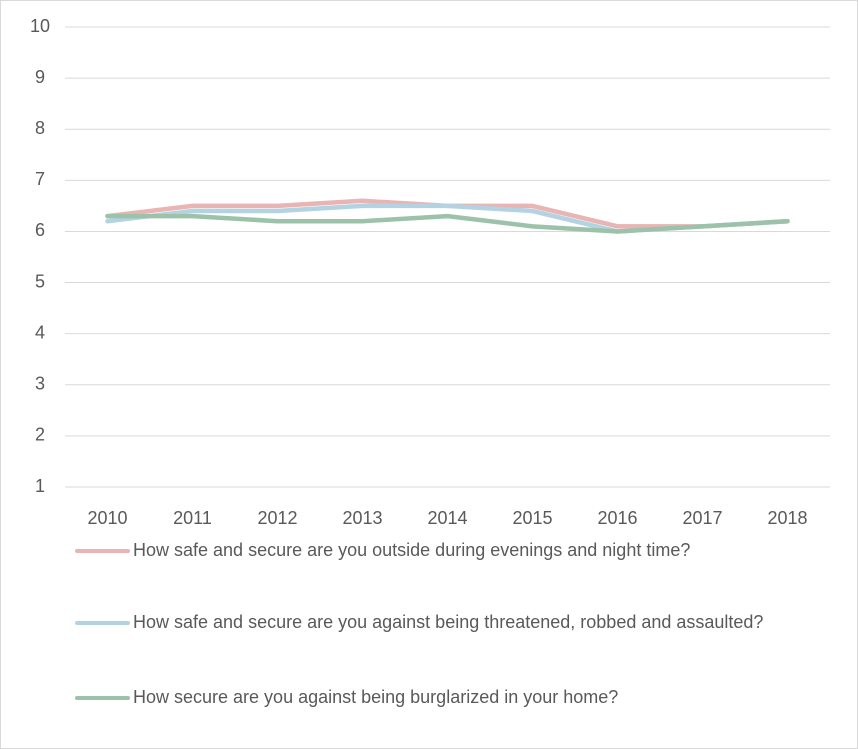 This screenshot has width=858, height=749. I want to click on y-tick-label: 10, so click(40, 26).